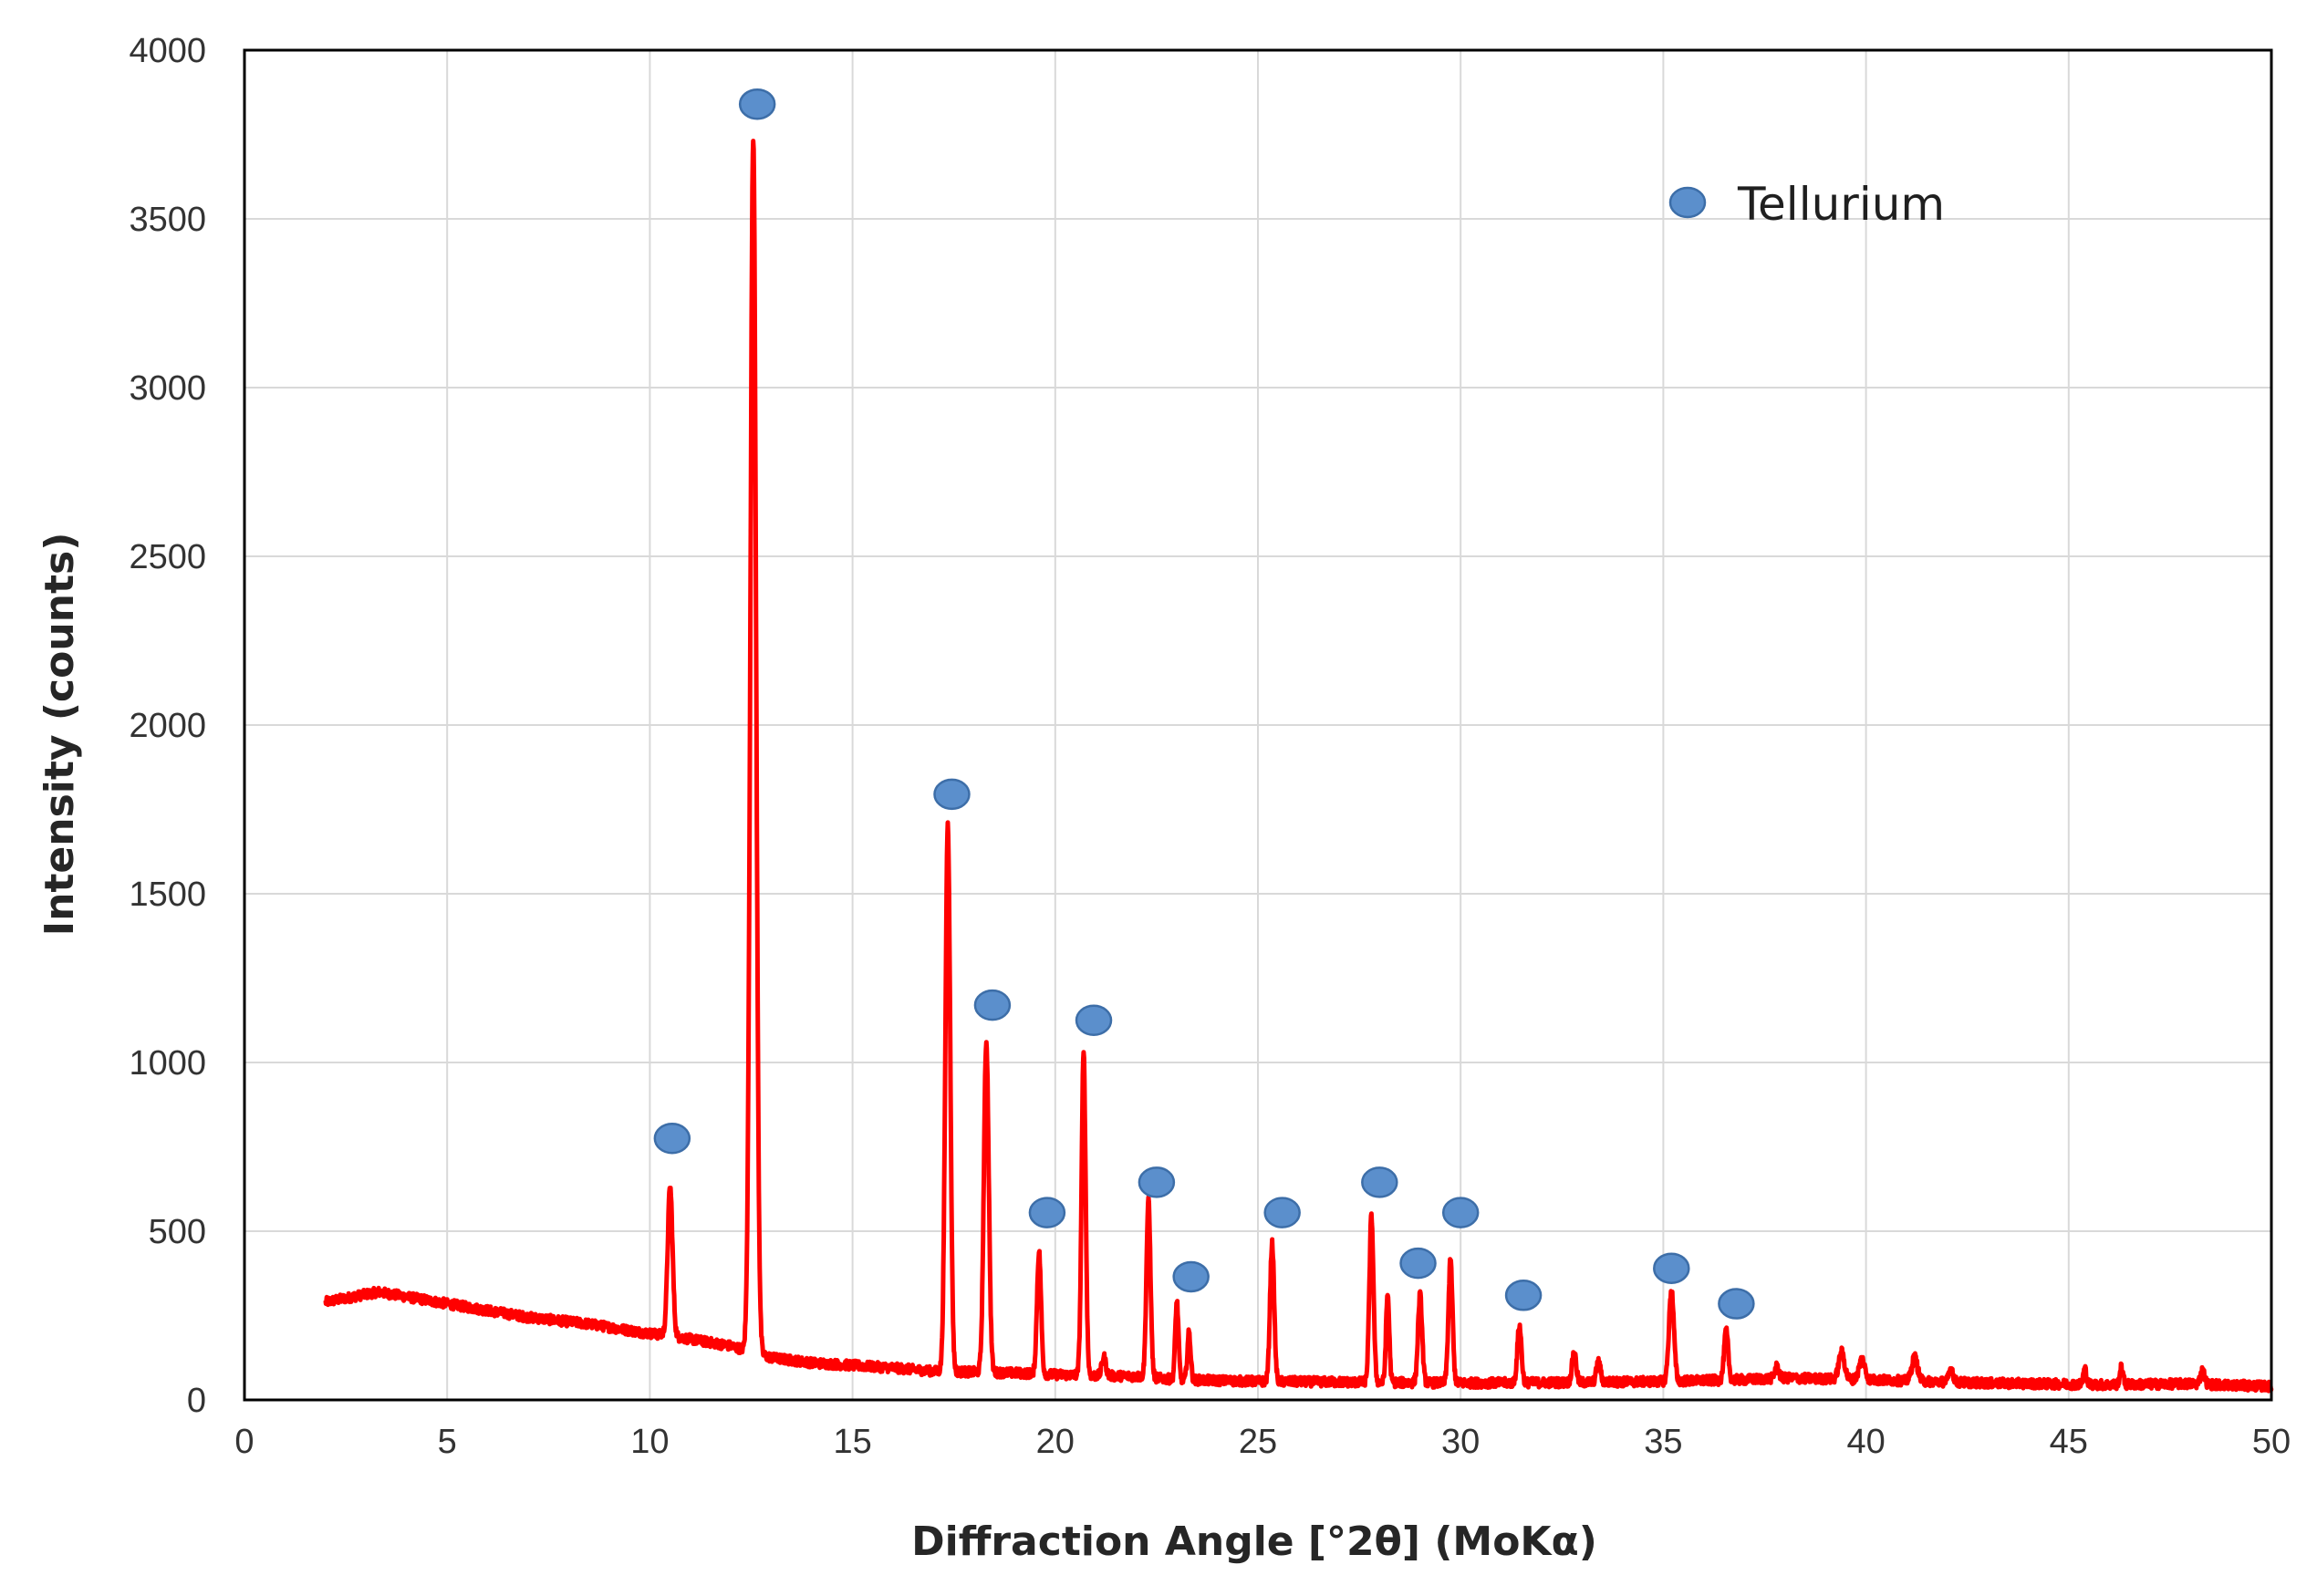 This screenshot has width=2317, height=1596. I want to click on y-tick-label-2: 1000, so click(167, 1064).